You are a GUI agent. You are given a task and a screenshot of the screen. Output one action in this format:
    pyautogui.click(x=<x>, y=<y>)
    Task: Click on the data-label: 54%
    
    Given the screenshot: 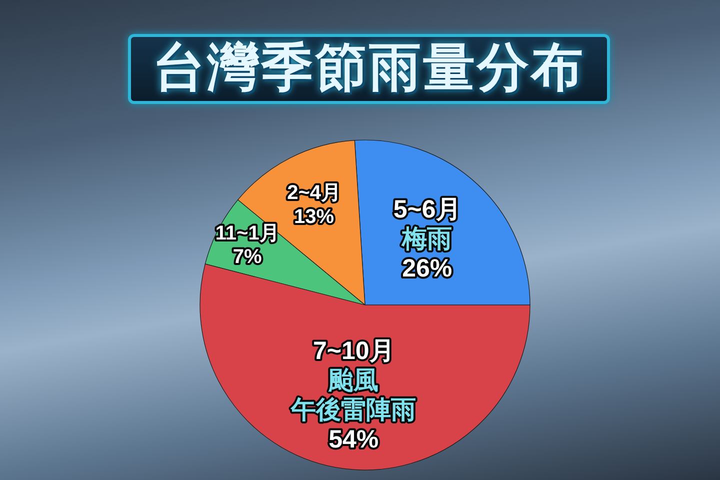 What is the action you would take?
    pyautogui.click(x=353, y=439)
    